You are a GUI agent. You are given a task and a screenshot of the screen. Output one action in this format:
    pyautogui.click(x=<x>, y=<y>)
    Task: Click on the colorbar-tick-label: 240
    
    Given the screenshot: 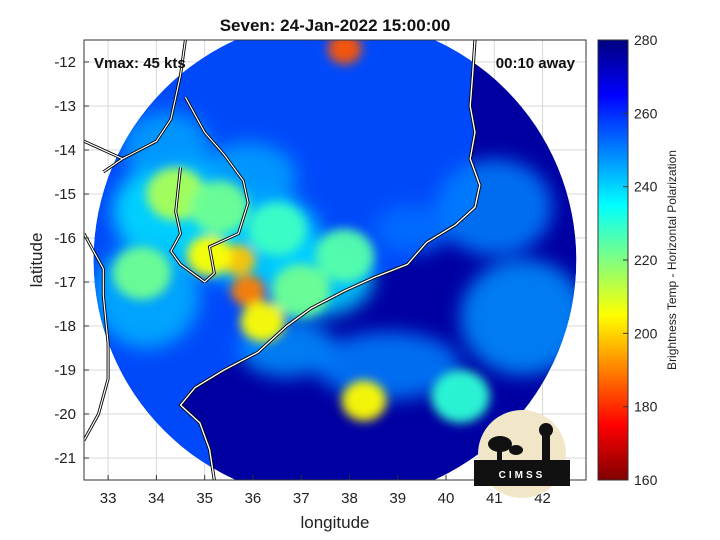 What is the action you would take?
    pyautogui.click(x=646, y=187)
    